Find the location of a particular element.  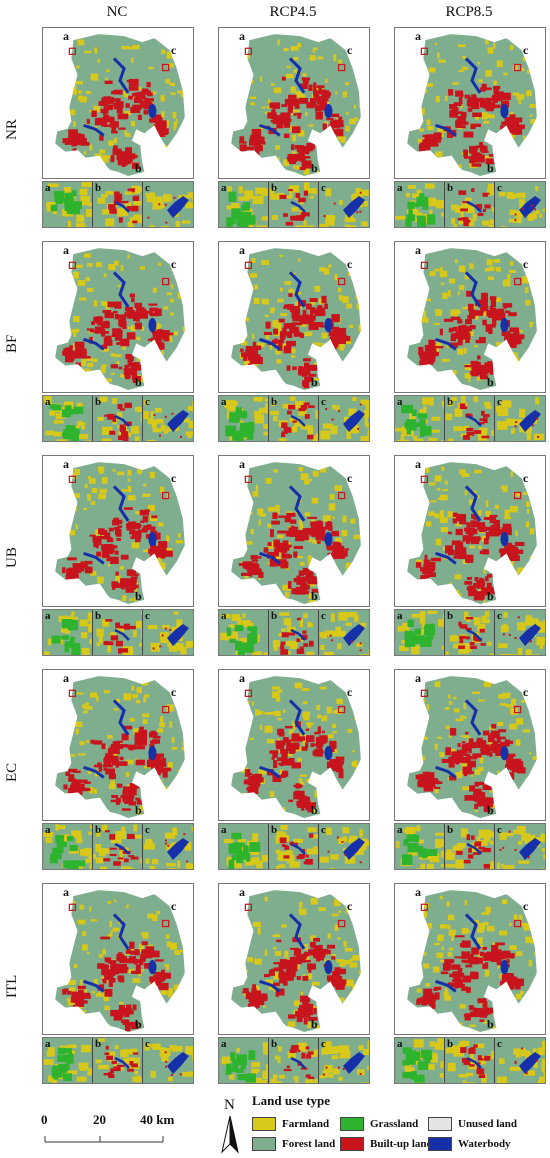

map-cell-itl-rcp45: a c b a b c is located at coordinates (294, 983).